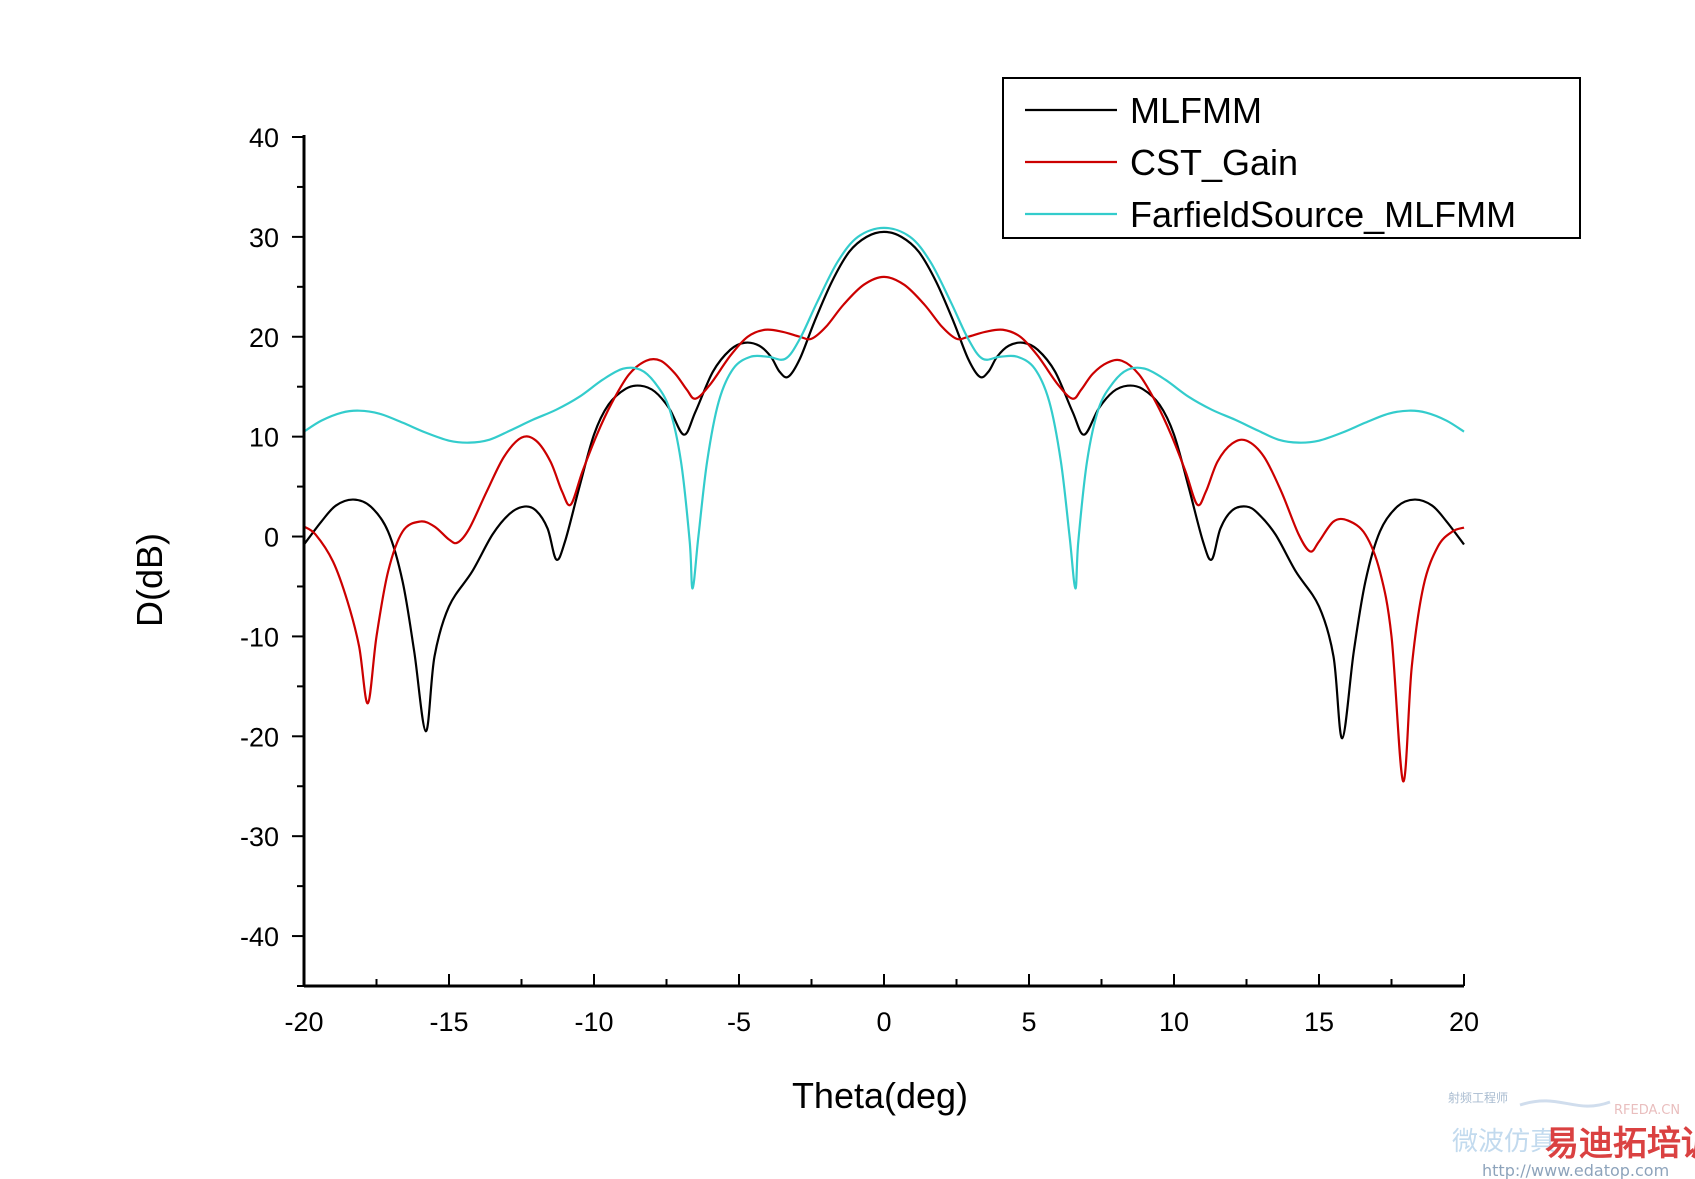 Image resolution: width=1695 pixels, height=1179 pixels. What do you see at coordinates (881, 1005) in the screenshot?
I see `x-ticks: -20 -15 -10 -5 0 5 10 15 20` at bounding box center [881, 1005].